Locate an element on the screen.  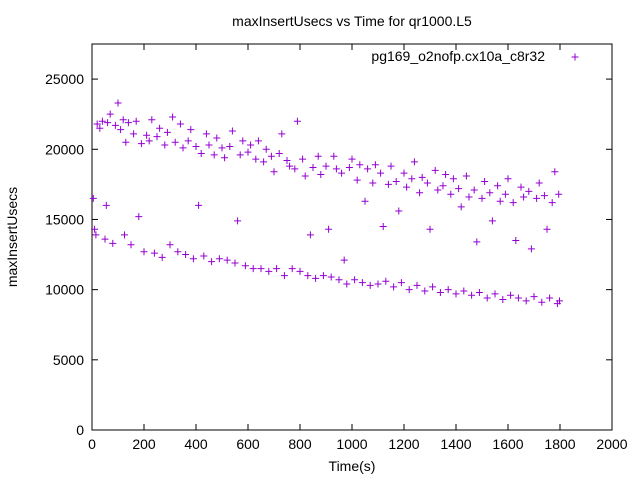
x-tick-label: 400 is located at coordinates (196, 444).